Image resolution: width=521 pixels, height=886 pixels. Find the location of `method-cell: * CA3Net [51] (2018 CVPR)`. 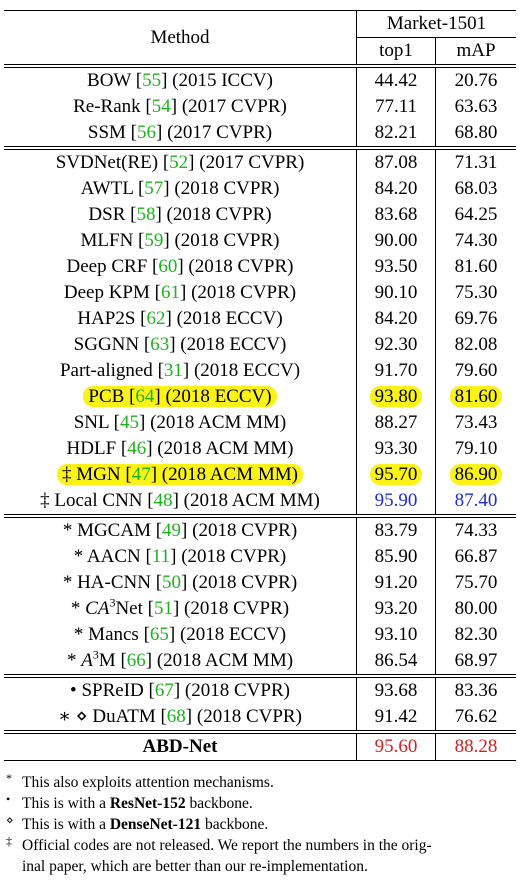

method-cell: * CA3Net [51] (2018 CVPR) is located at coordinates (180, 609).